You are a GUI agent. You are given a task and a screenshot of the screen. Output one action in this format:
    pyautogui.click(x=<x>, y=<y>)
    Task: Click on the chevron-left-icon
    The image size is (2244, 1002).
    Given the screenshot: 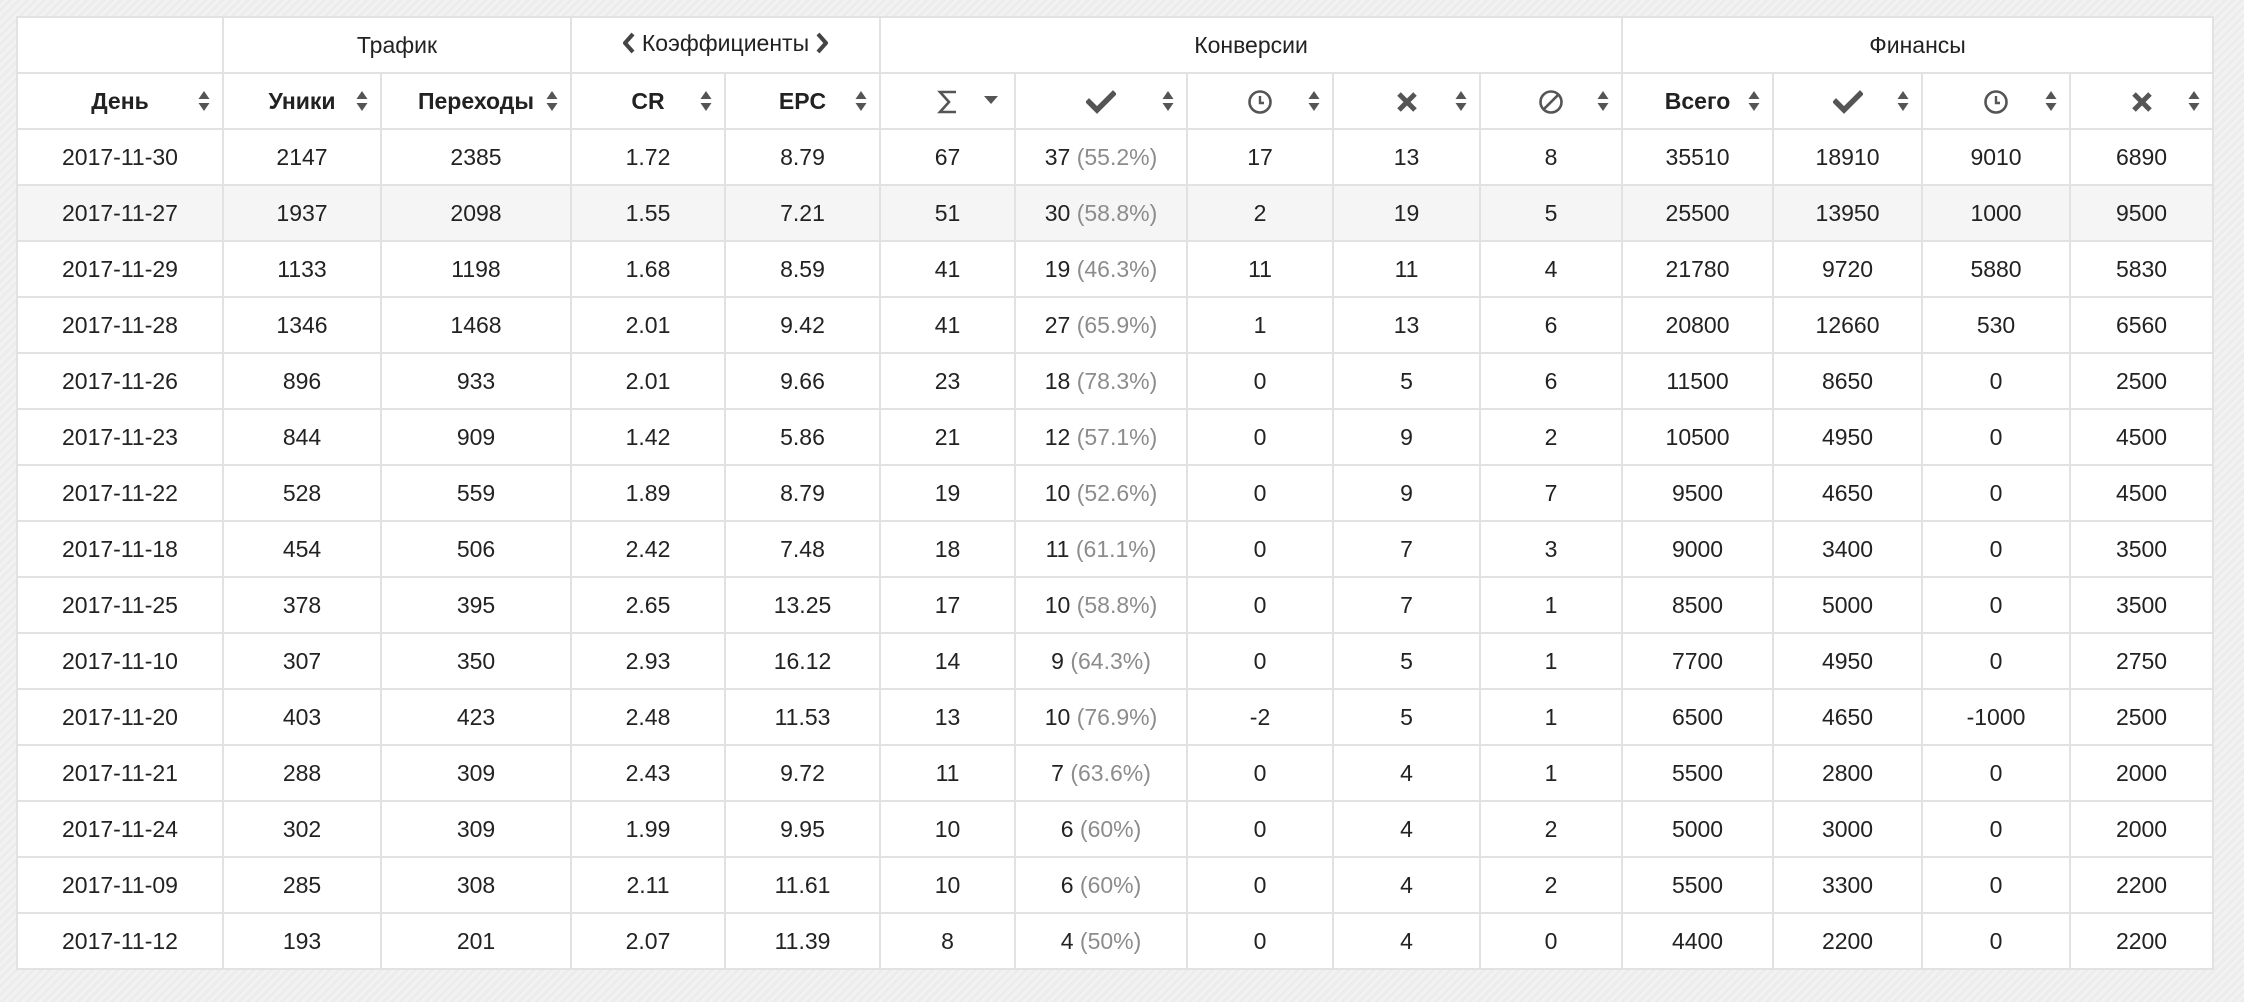 What is the action you would take?
    pyautogui.click(x=629, y=43)
    